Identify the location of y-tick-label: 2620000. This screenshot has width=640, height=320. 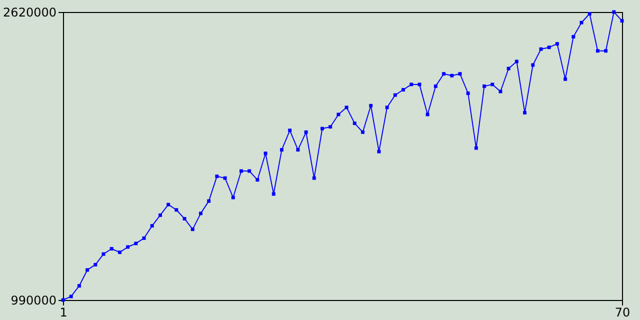
(29, 13).